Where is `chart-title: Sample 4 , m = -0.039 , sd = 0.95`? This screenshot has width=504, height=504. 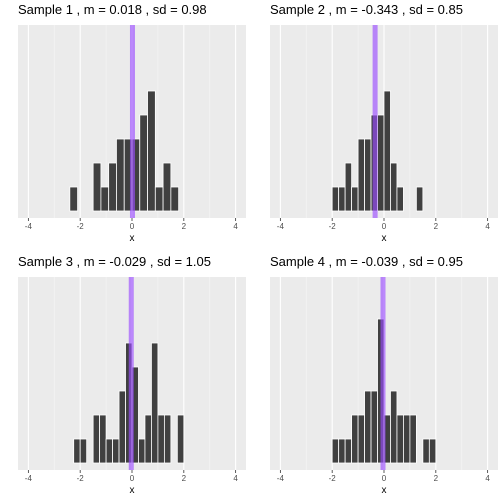 chart-title: Sample 4 , m = -0.039 , sd = 0.95 is located at coordinates (366, 261).